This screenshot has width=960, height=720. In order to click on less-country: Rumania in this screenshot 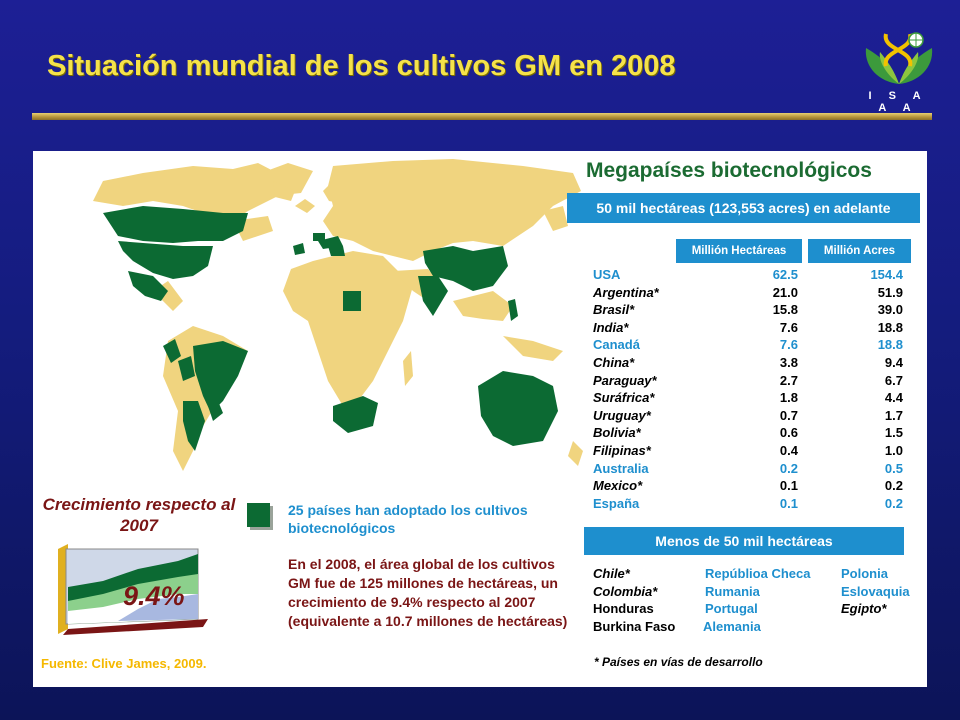, I will do `click(732, 591)`.